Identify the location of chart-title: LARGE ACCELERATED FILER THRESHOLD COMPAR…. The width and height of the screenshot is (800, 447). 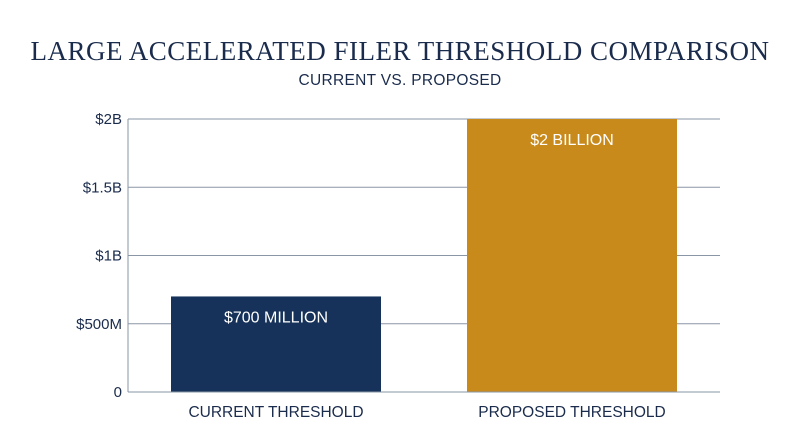
(400, 51).